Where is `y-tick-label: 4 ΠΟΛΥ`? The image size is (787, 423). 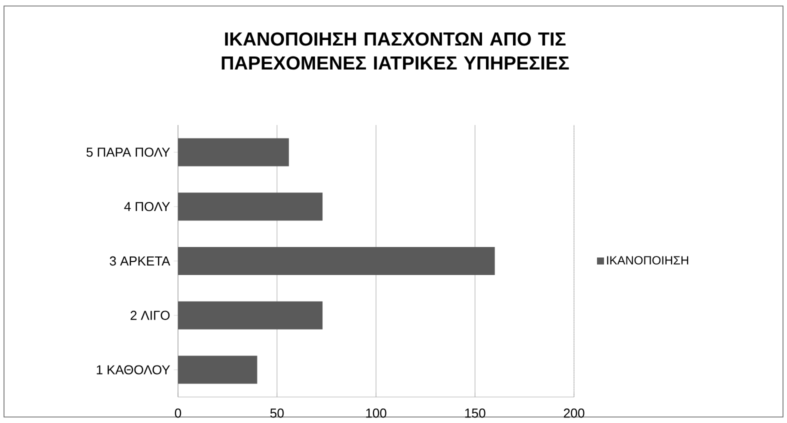 y-tick-label: 4 ΠΟΛΥ is located at coordinates (147, 207).